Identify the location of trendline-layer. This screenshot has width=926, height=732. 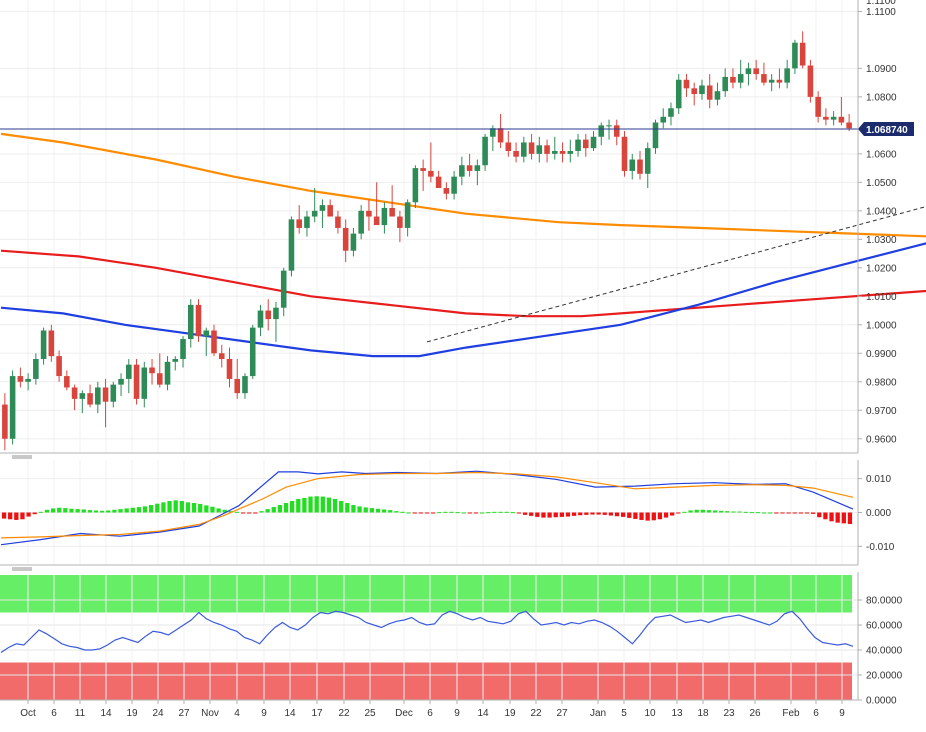
(676, 274).